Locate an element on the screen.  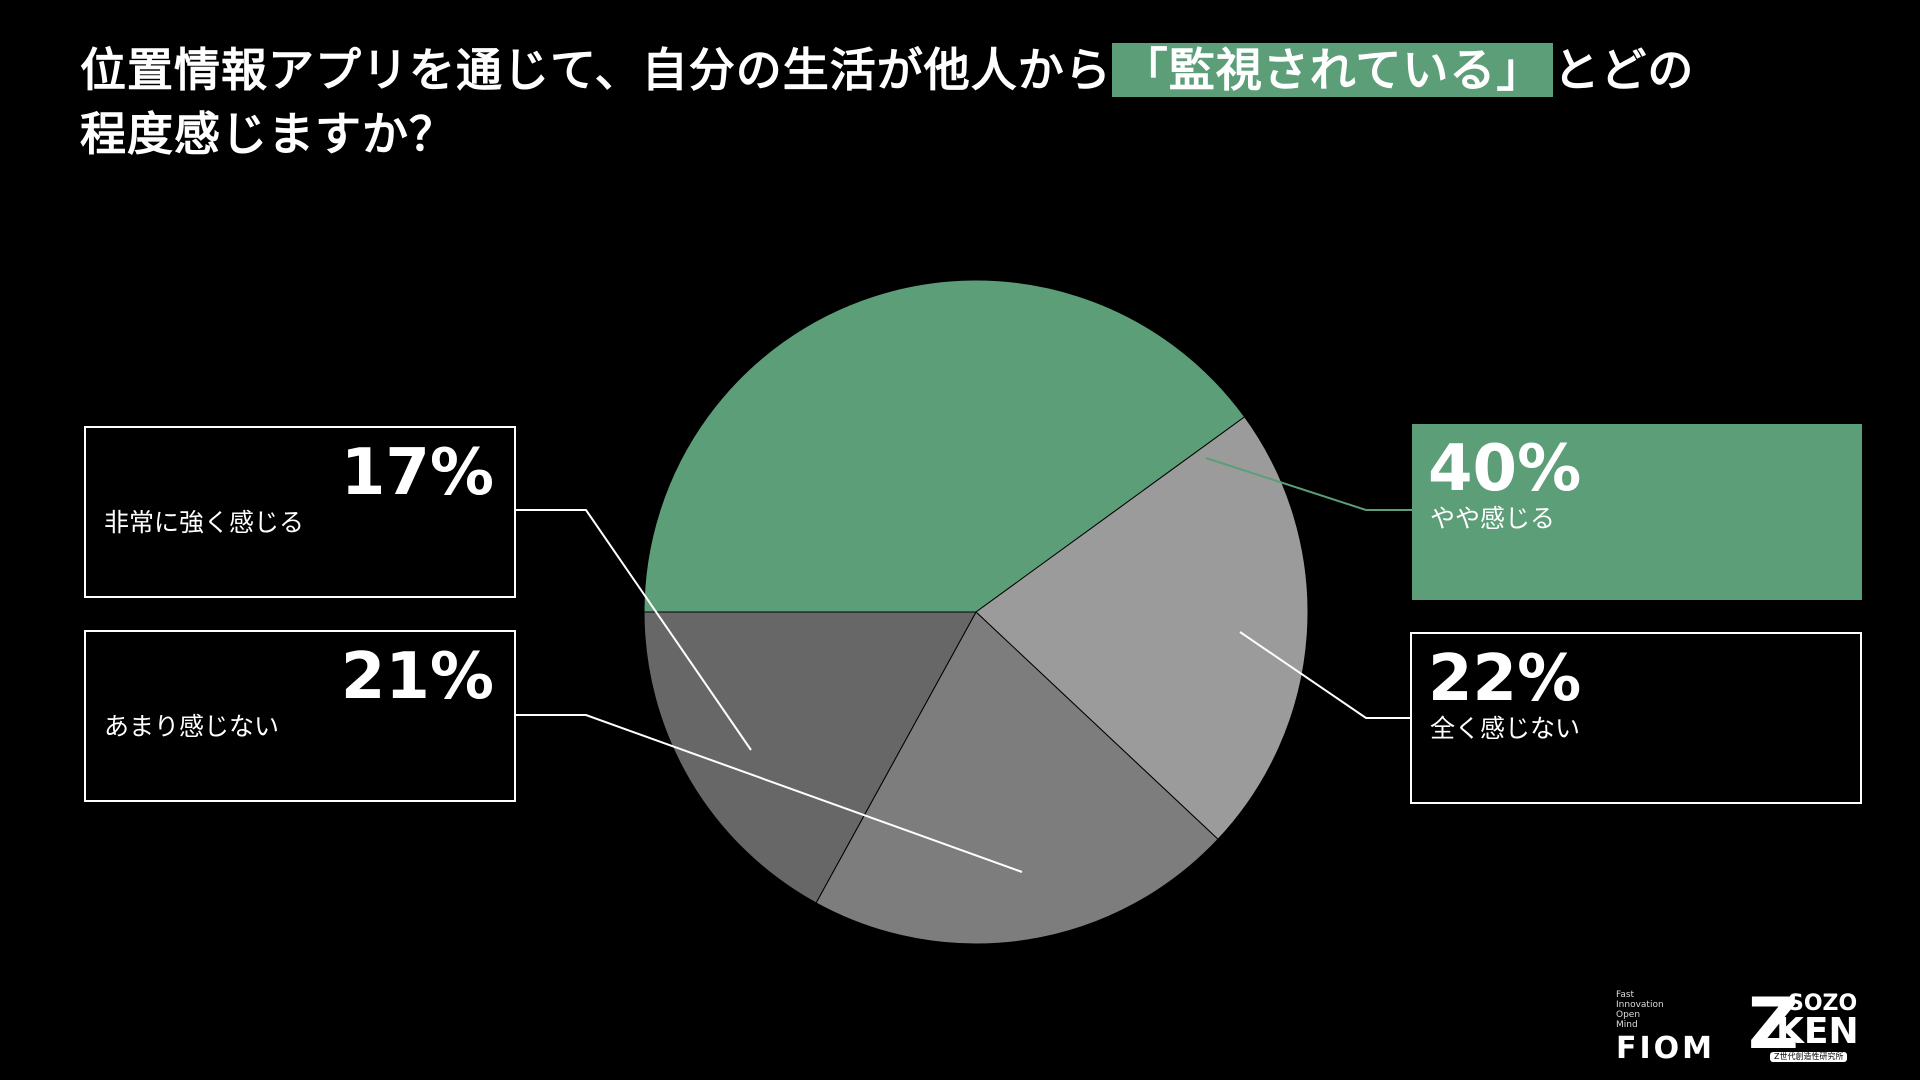
slice-not-at-all is located at coordinates (1142, 628).